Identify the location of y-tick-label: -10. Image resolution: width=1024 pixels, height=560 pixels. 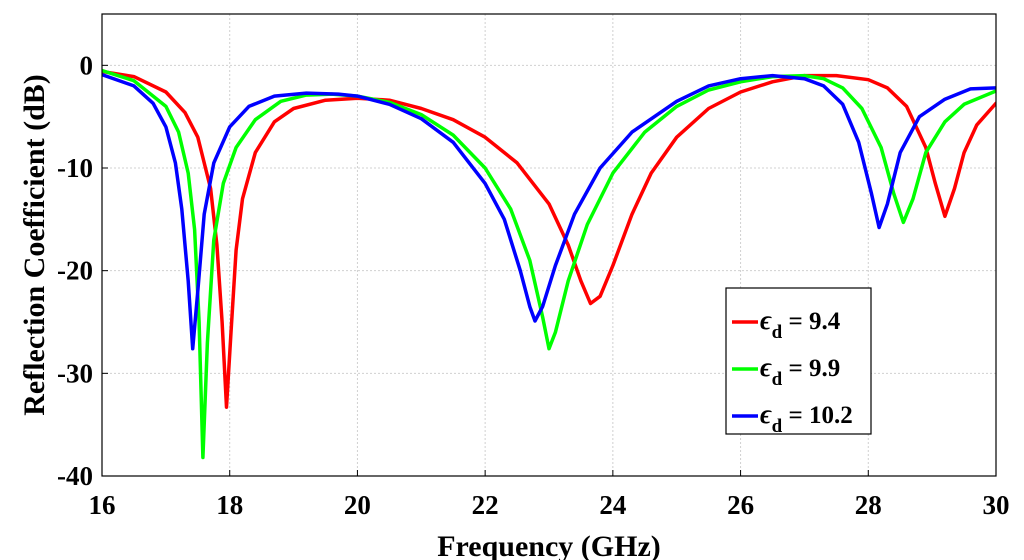
(75, 168).